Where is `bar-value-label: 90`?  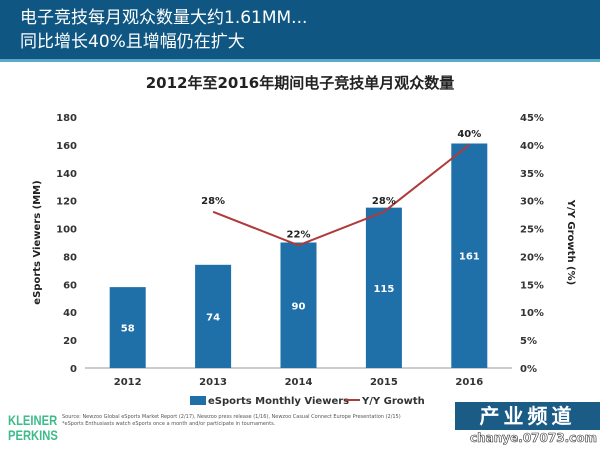 bar-value-label: 90 is located at coordinates (299, 306).